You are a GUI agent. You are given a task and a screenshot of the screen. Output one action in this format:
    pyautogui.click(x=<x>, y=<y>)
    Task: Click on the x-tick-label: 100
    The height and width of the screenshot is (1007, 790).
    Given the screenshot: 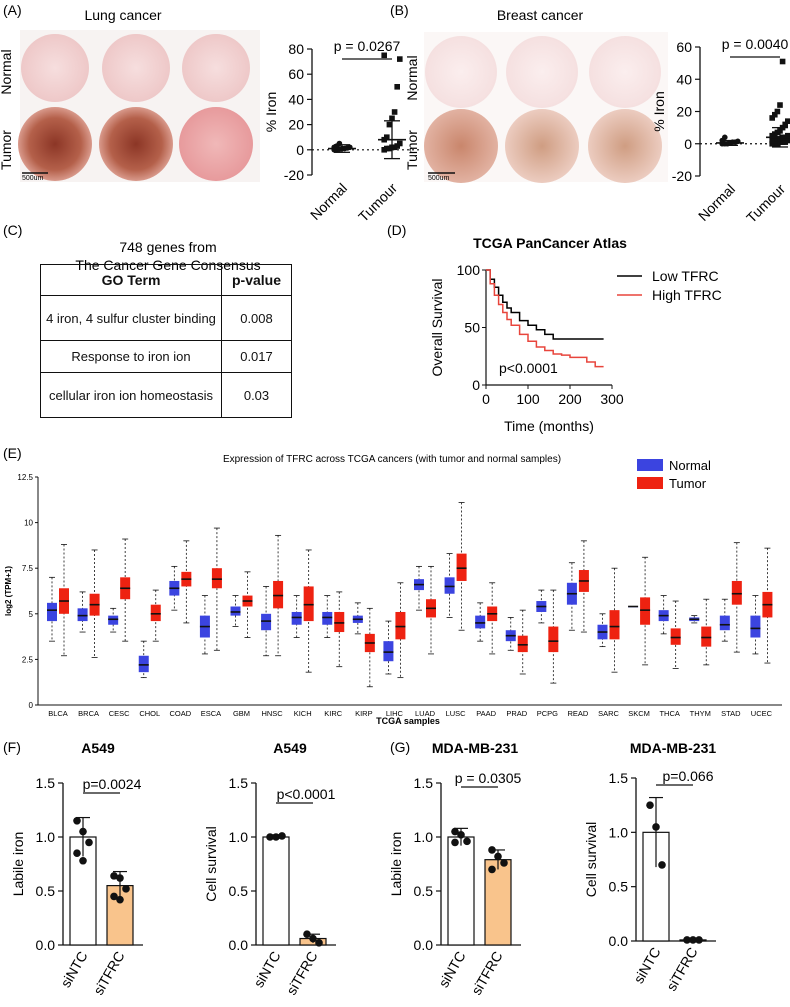 What is the action you would take?
    pyautogui.click(x=528, y=399)
    